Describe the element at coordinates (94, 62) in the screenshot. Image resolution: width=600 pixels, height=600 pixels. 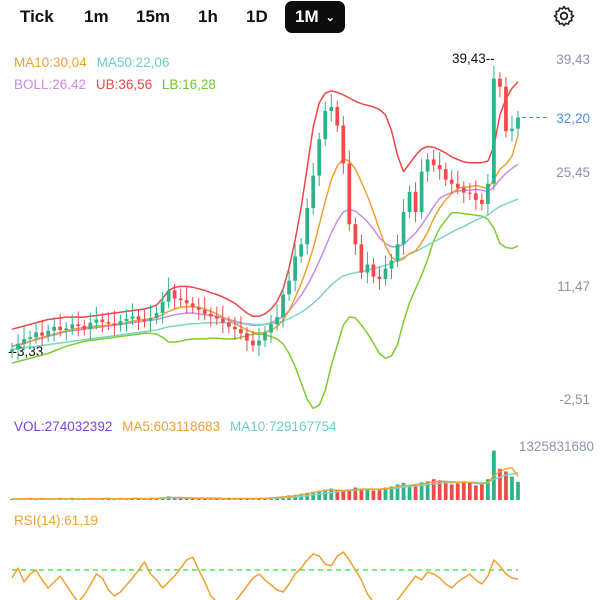
I see `price-legend-row1: MA10:30,04 MA50:22,06` at that location.